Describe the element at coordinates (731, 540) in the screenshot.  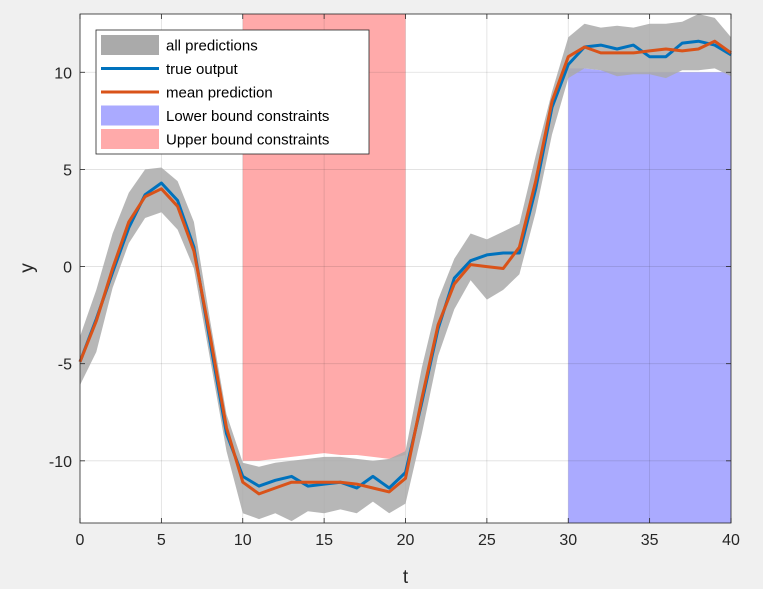
I see `x-tick-label: 40` at that location.